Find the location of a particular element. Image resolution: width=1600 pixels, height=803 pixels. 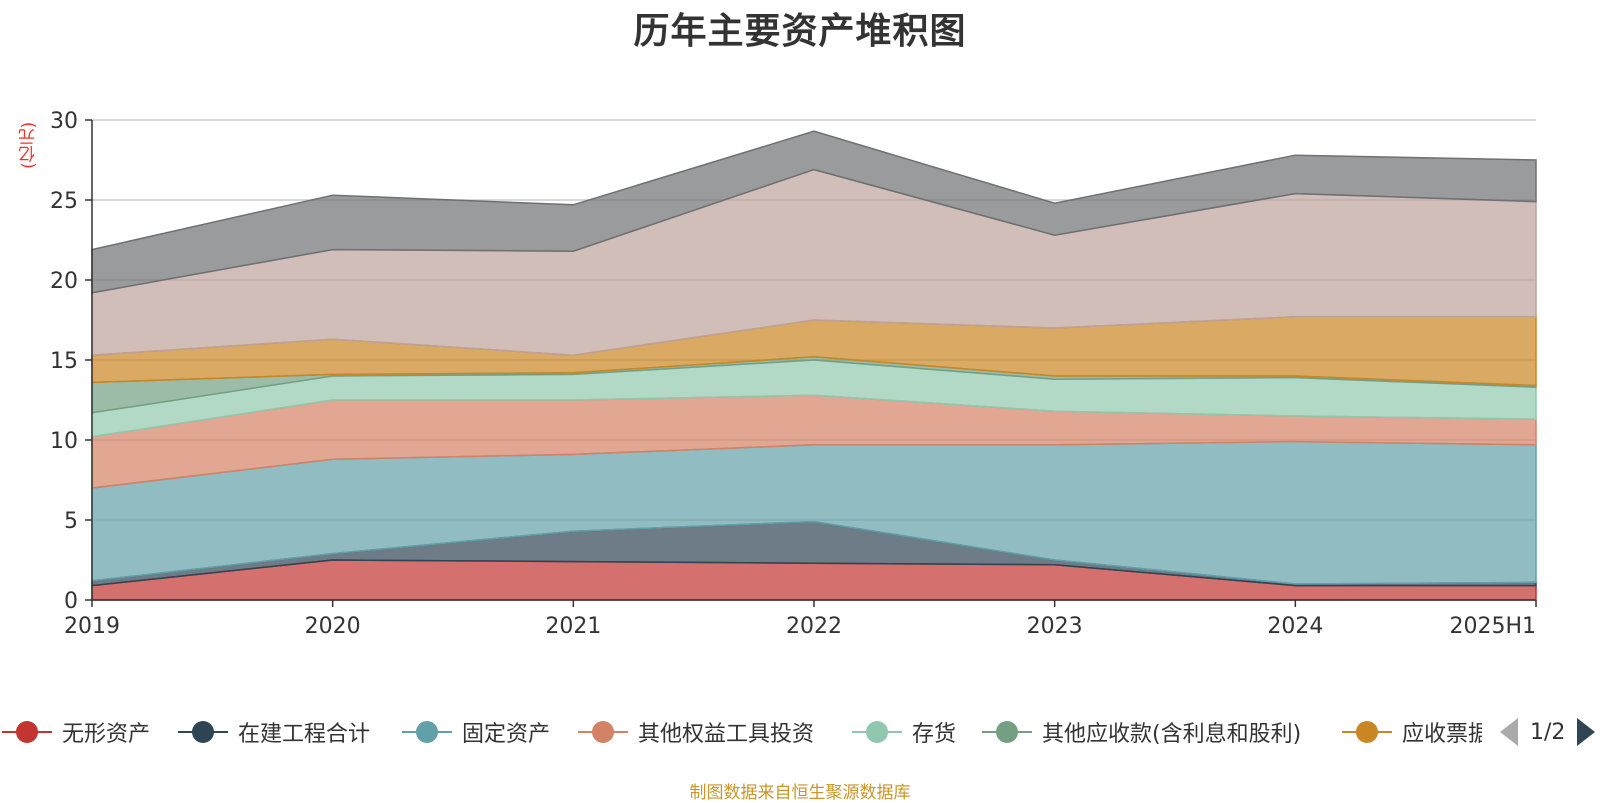

legend-pager: 1/2 is located at coordinates (1548, 732).